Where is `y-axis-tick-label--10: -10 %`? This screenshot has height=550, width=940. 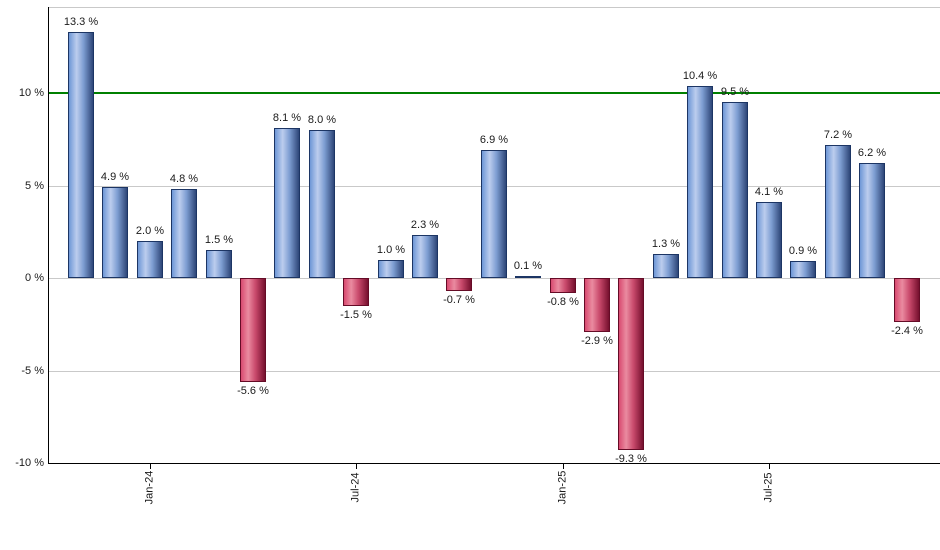
y-axis-tick-label--10: -10 % is located at coordinates (29, 463).